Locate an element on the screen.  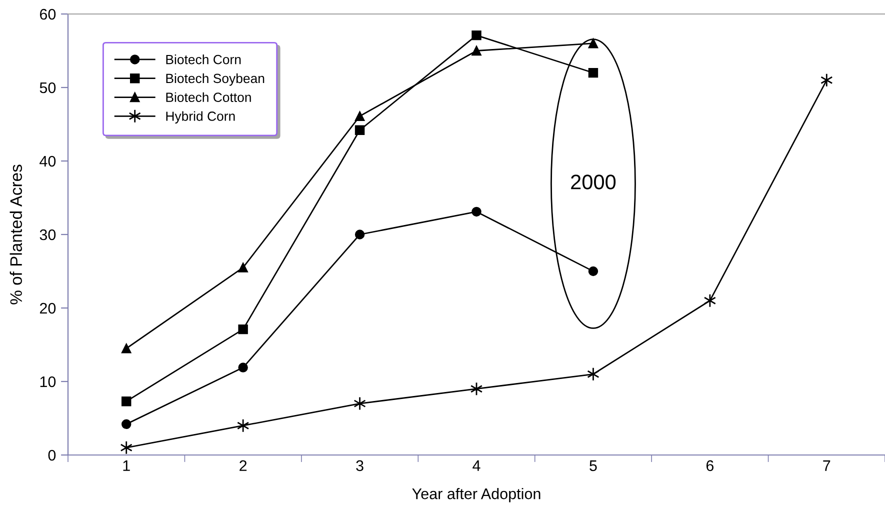
y-tick-label: 20 is located at coordinates (48, 308).